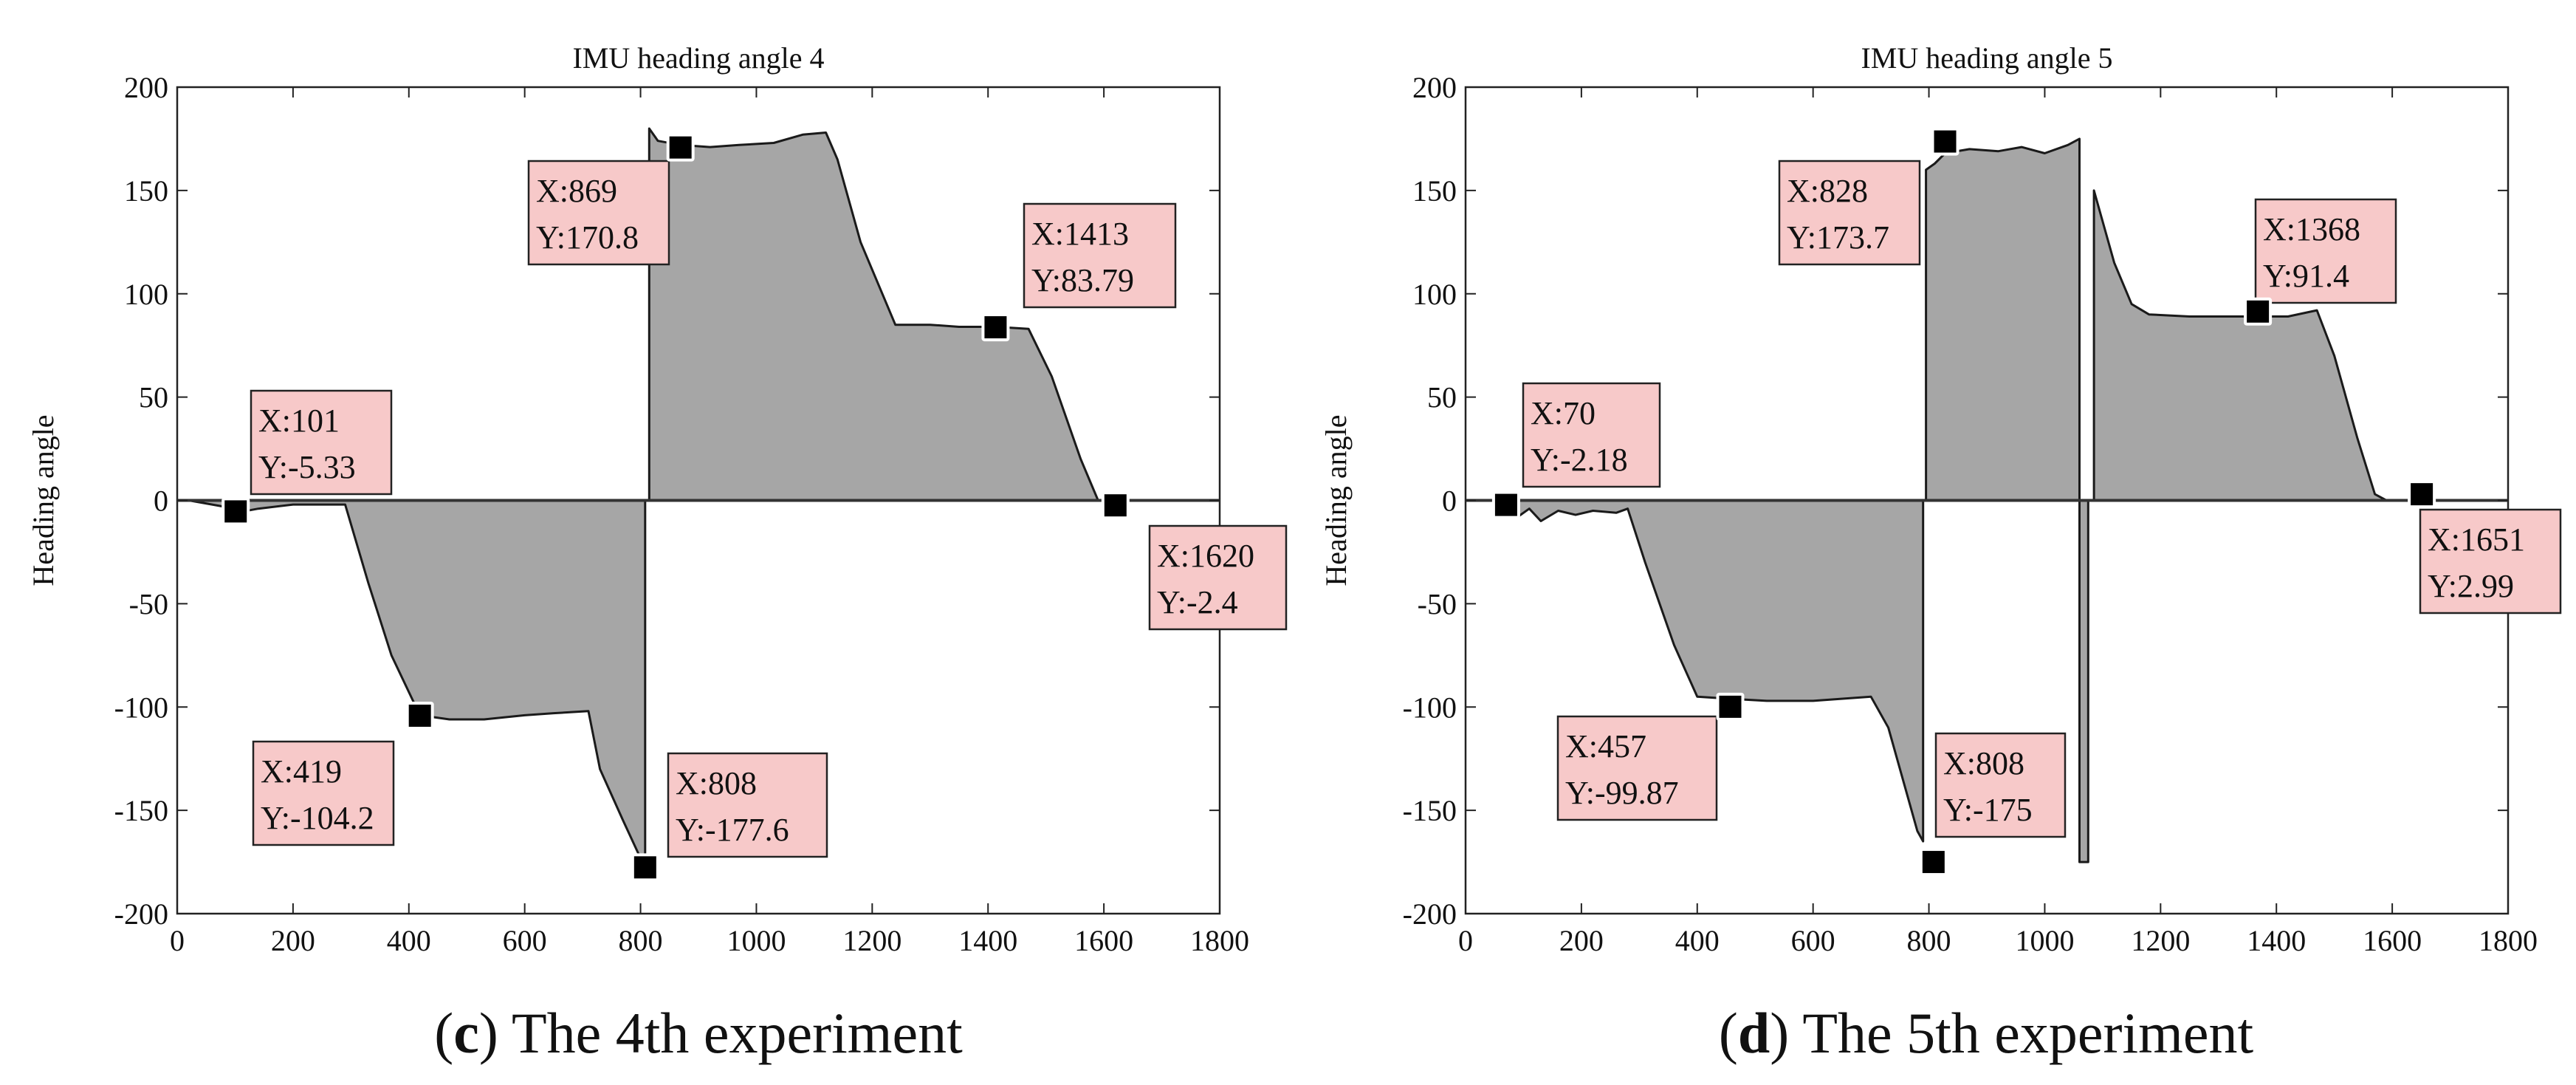  I want to click on chart-title: IMU heading angle 5, so click(1986, 58).